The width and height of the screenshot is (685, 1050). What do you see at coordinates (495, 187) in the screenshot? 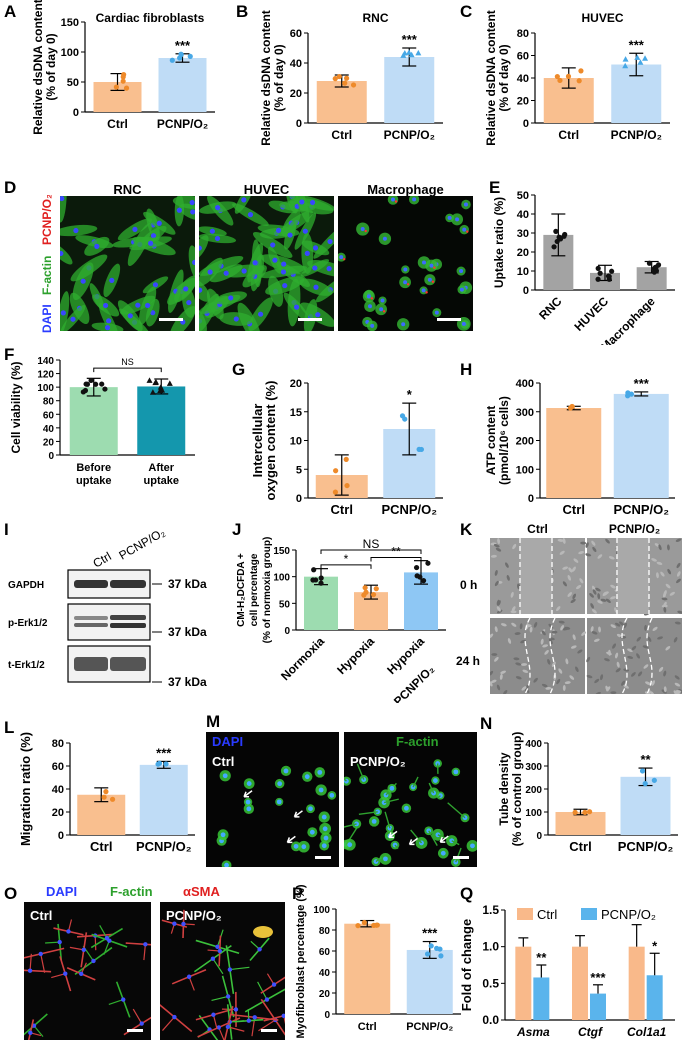
I see `panel-letter-e: E` at bounding box center [495, 187].